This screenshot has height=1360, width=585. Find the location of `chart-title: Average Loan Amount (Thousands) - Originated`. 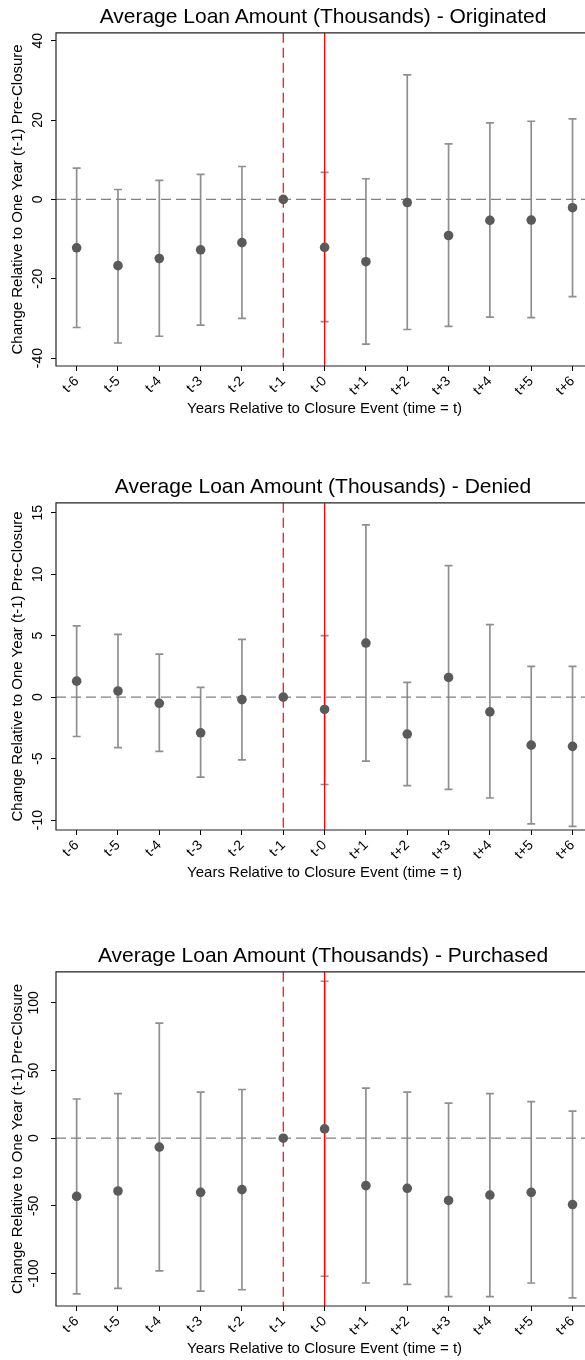

chart-title: Average Loan Amount (Thousands) - Originated is located at coordinates (323, 16).